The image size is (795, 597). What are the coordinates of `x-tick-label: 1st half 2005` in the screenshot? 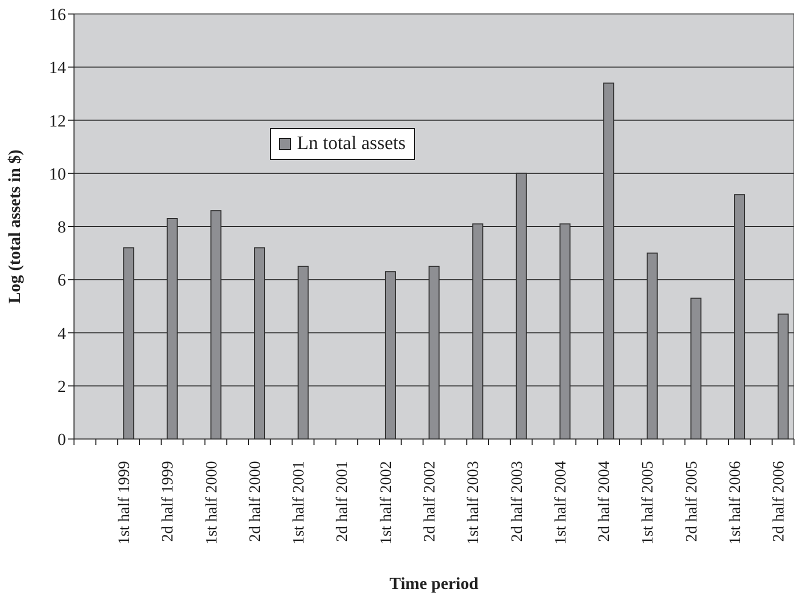 It's located at (648, 503).